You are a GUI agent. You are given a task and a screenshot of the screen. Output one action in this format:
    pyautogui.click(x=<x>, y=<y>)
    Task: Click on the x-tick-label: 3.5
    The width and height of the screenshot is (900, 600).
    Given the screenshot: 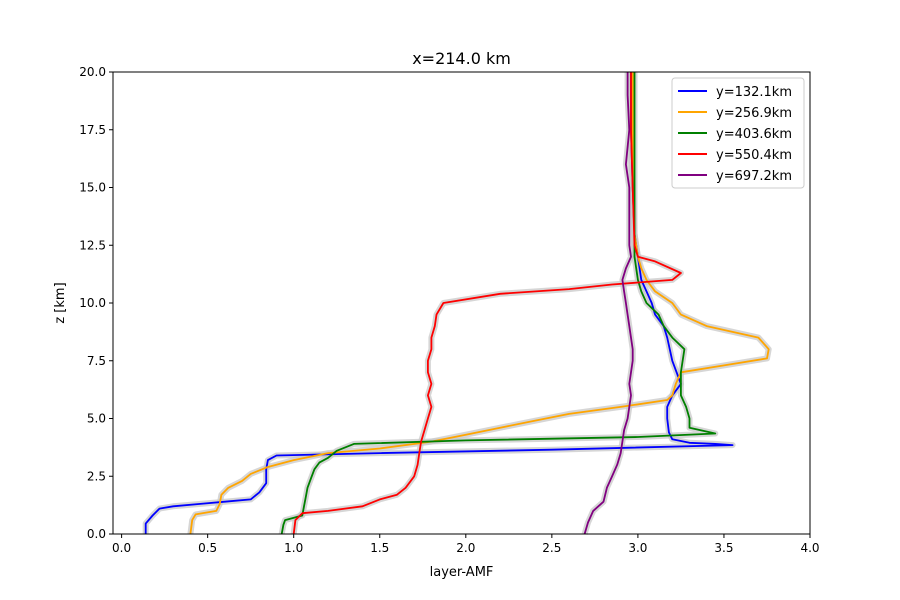 What is the action you would take?
    pyautogui.click(x=723, y=548)
    